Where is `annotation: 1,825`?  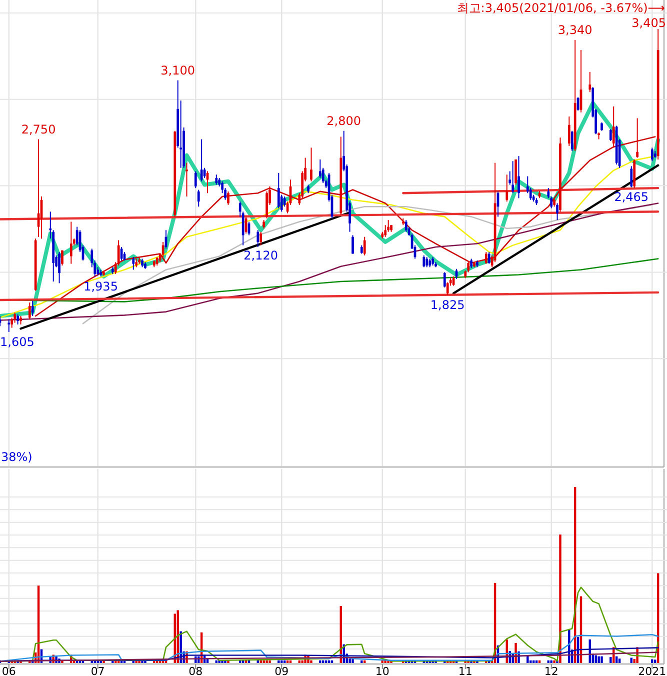 annotation: 1,825 is located at coordinates (447, 305).